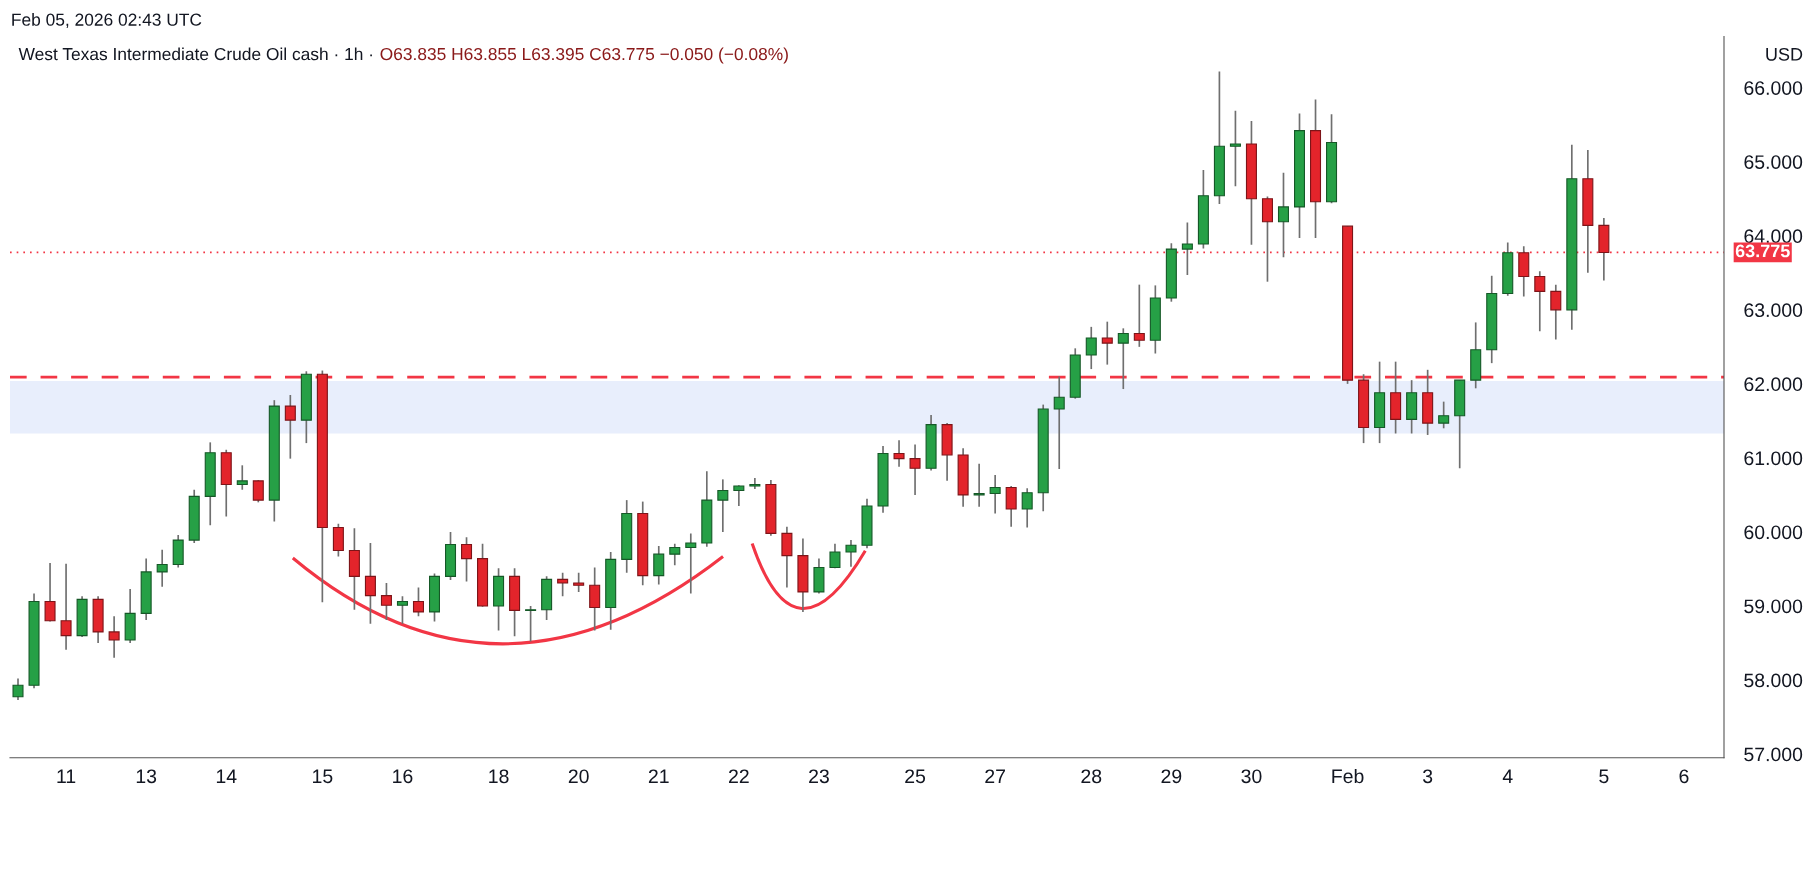  I want to click on y-axis-title: USD, so click(1784, 54).